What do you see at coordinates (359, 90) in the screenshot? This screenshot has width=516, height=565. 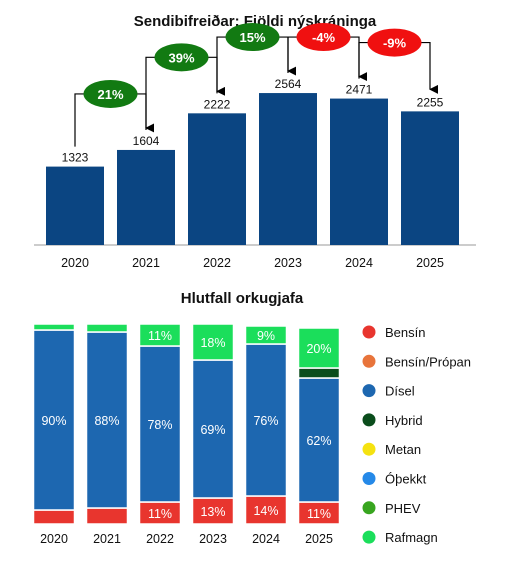 I see `bar-value-label: 2471` at bounding box center [359, 90].